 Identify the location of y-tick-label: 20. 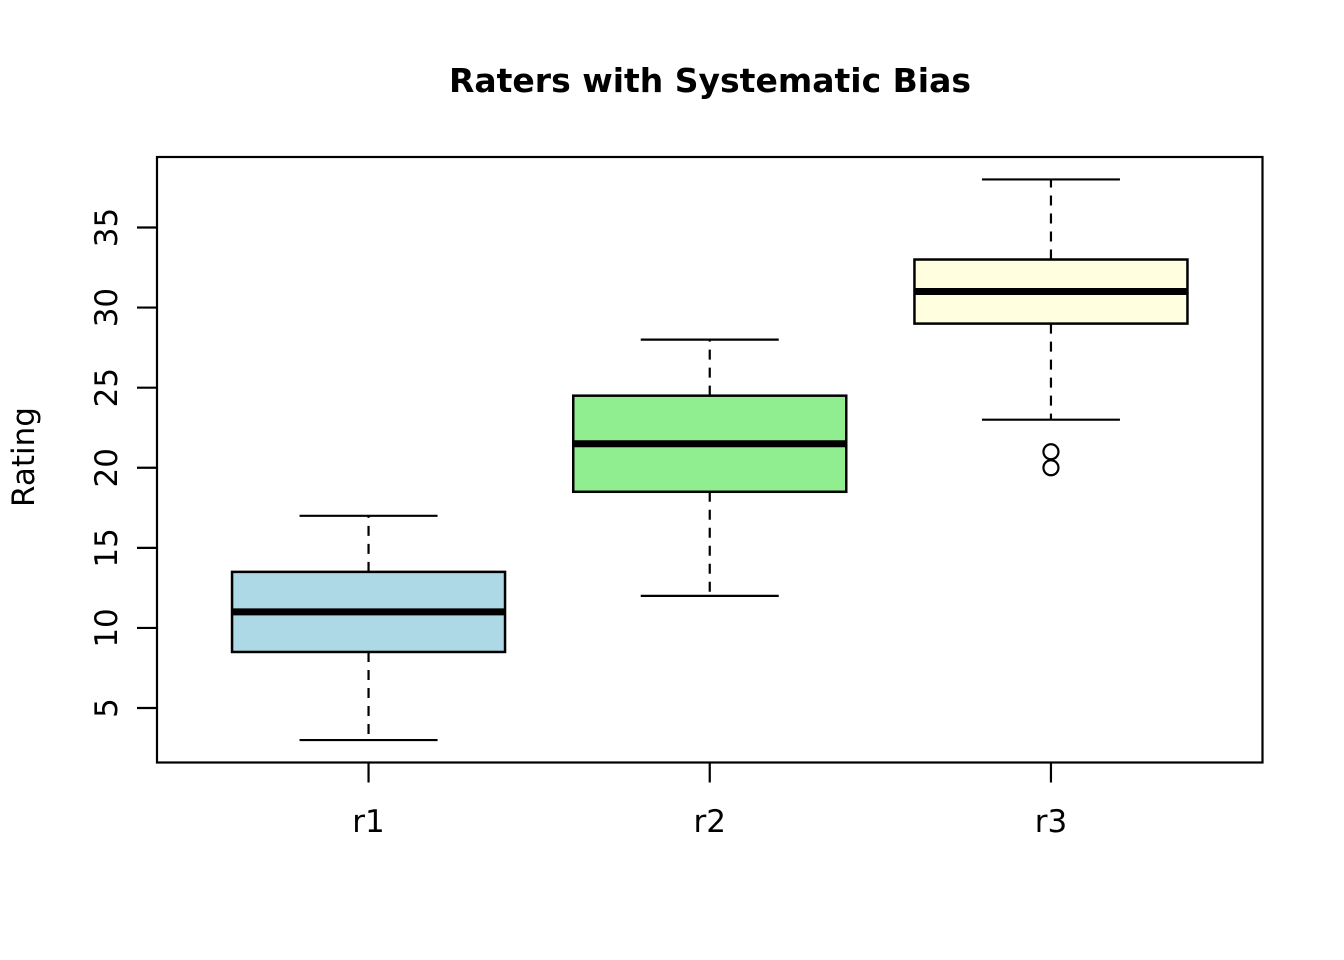
(107, 467).